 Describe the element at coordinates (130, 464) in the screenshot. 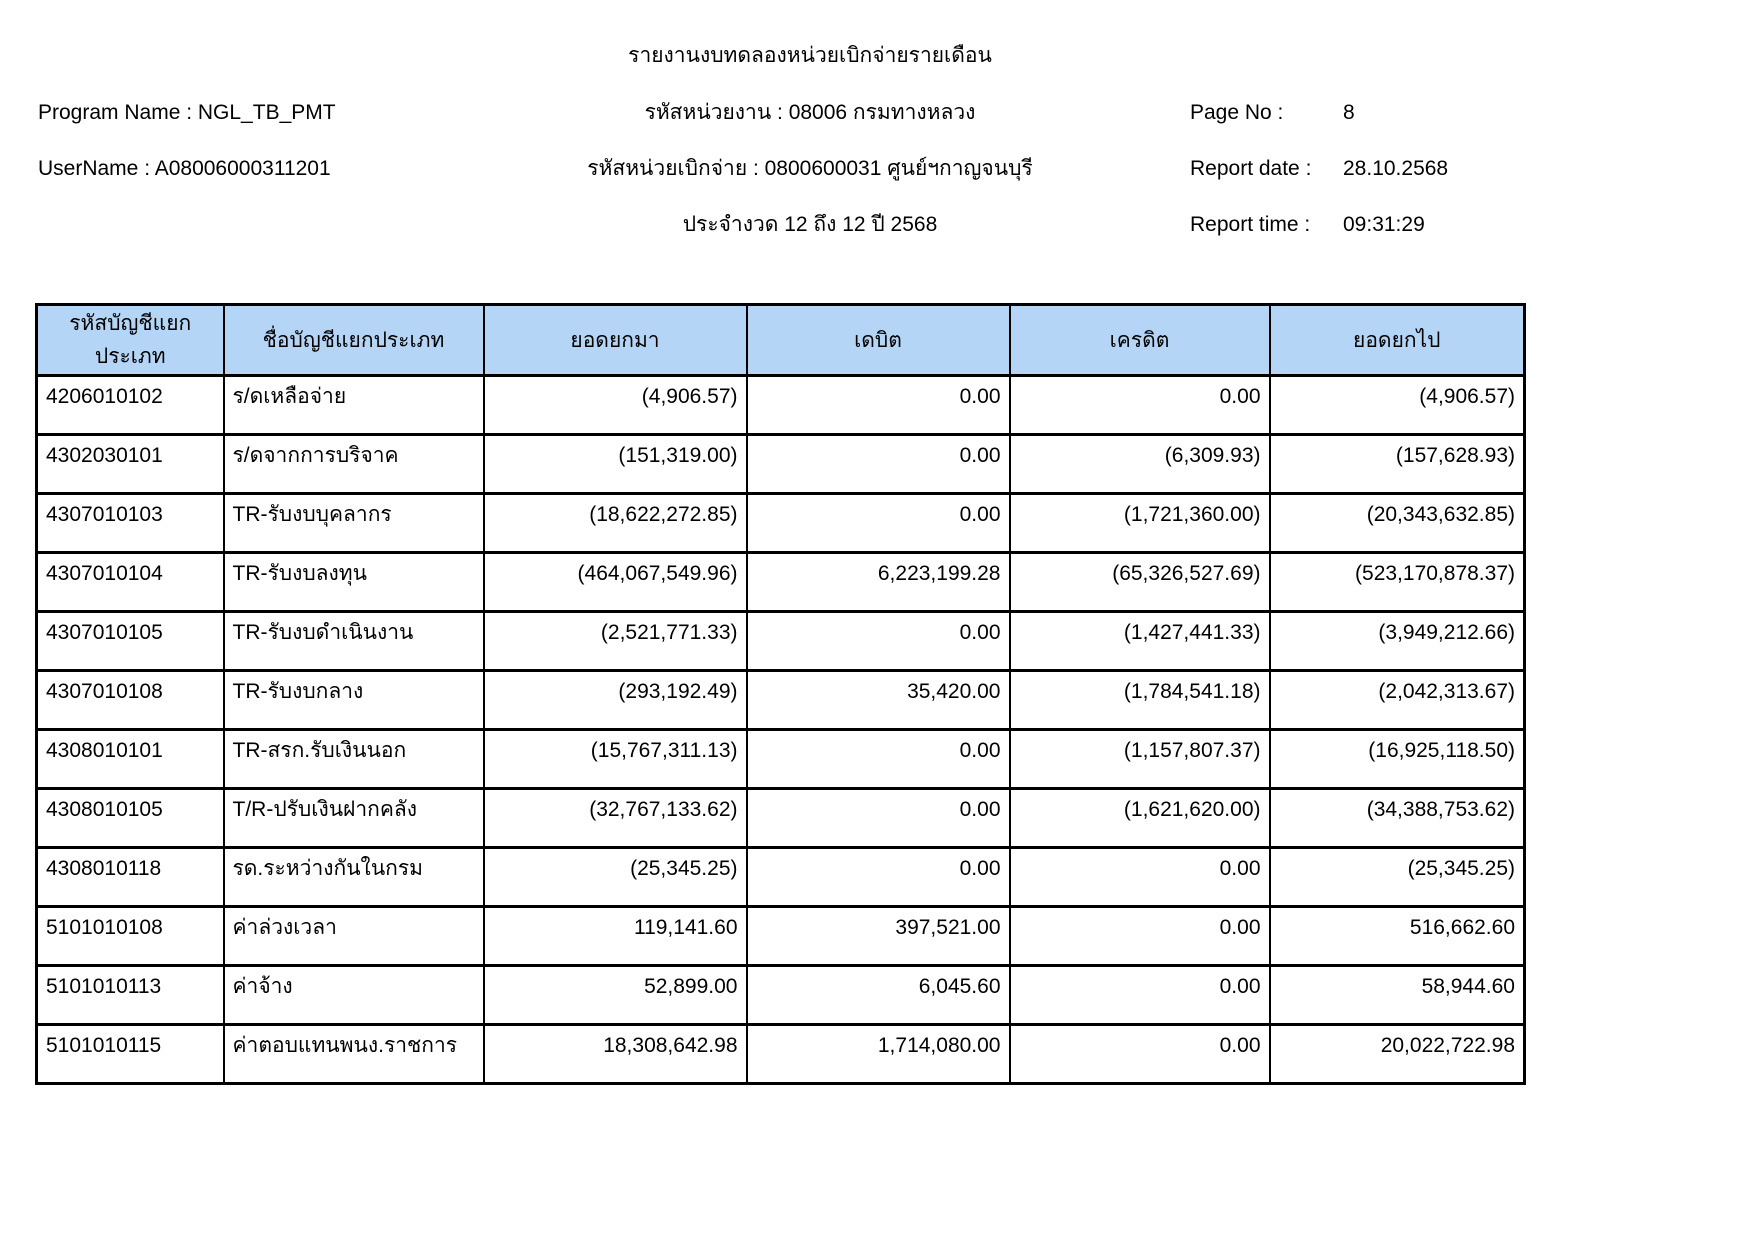

I see `account-code-cell: 4302030101` at that location.